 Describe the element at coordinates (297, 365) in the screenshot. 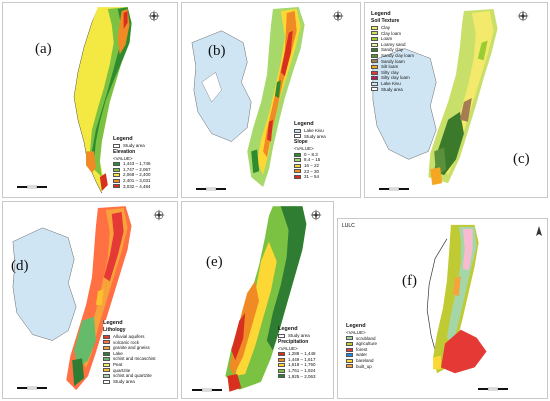

I see `legend-class: 1,618 – 1,760` at that location.